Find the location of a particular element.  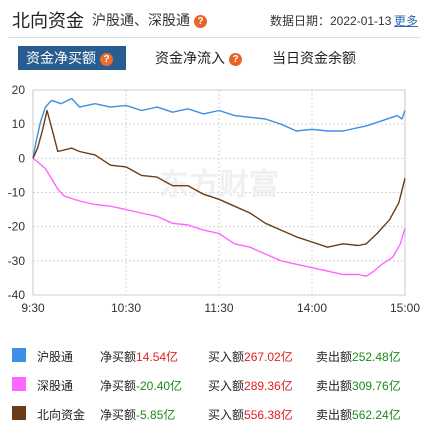

legend-row-north: 北向资金 净买额-5.85亿 买入额556.38亿 卖出额562.24亿 is located at coordinates (213, 412).